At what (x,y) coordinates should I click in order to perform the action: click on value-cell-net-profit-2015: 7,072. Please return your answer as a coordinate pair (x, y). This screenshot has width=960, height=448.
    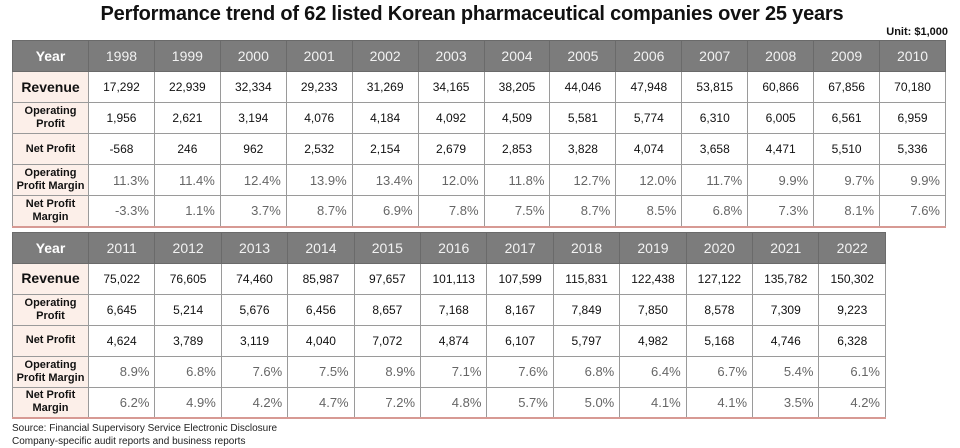
    Looking at the image, I should click on (387, 340).